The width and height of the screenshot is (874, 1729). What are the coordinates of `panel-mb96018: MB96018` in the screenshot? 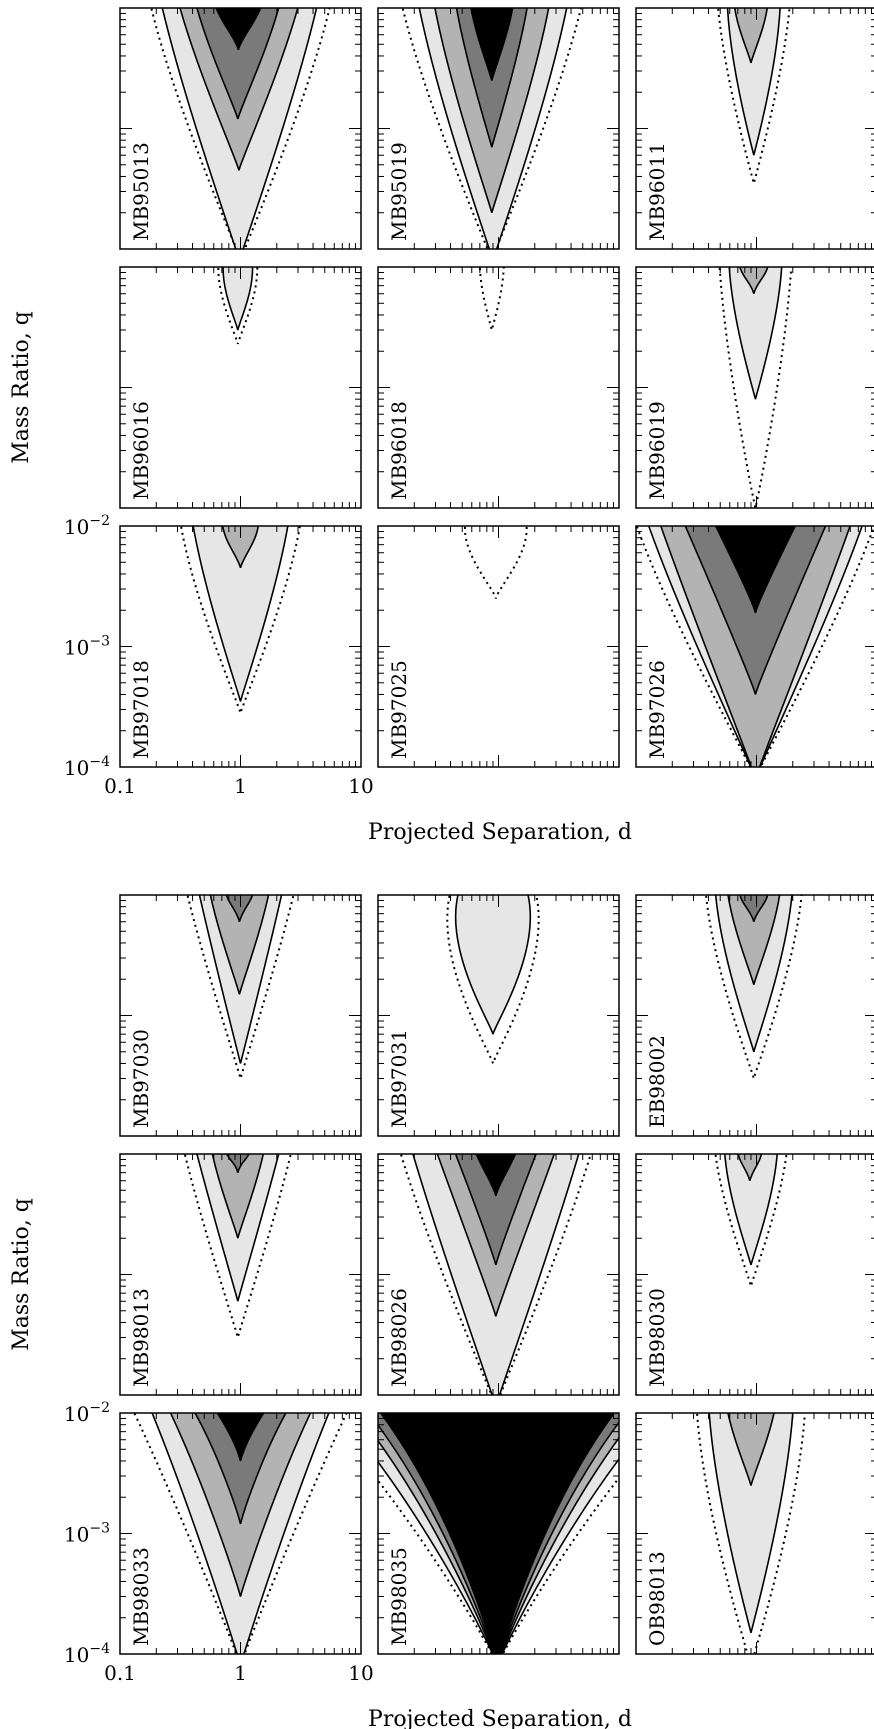 It's located at (498, 387).